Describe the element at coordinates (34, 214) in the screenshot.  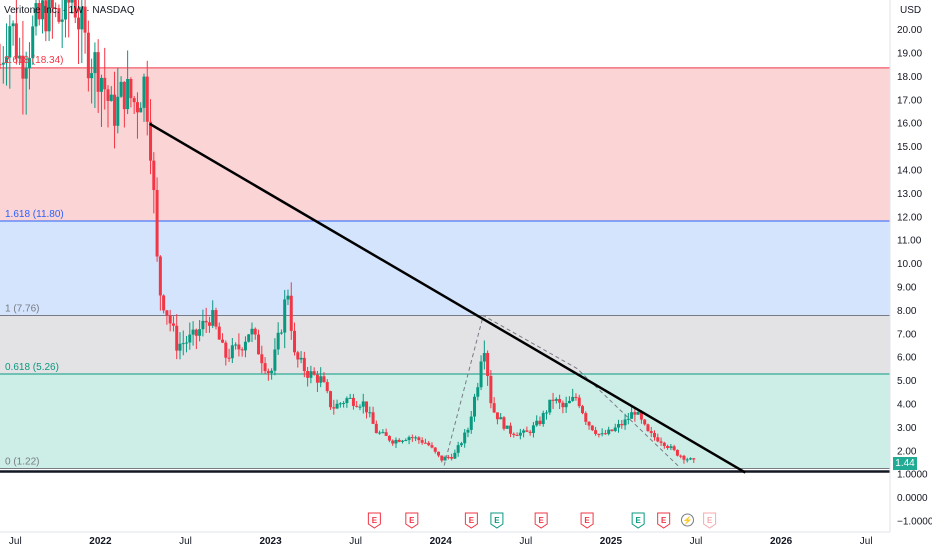
I see `fib-level-label: 1.618 (11.80)` at that location.